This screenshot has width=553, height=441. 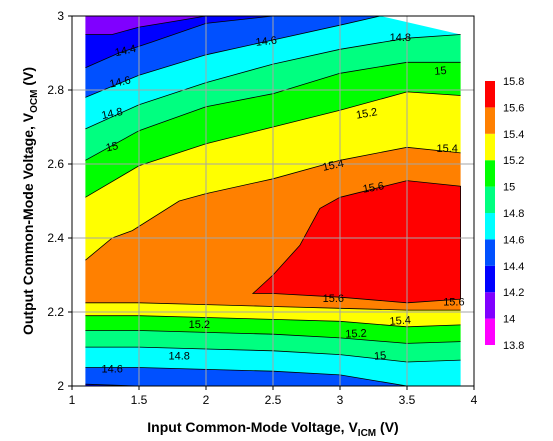 What do you see at coordinates (340, 400) in the screenshot?
I see `x-tick-label: 3` at bounding box center [340, 400].